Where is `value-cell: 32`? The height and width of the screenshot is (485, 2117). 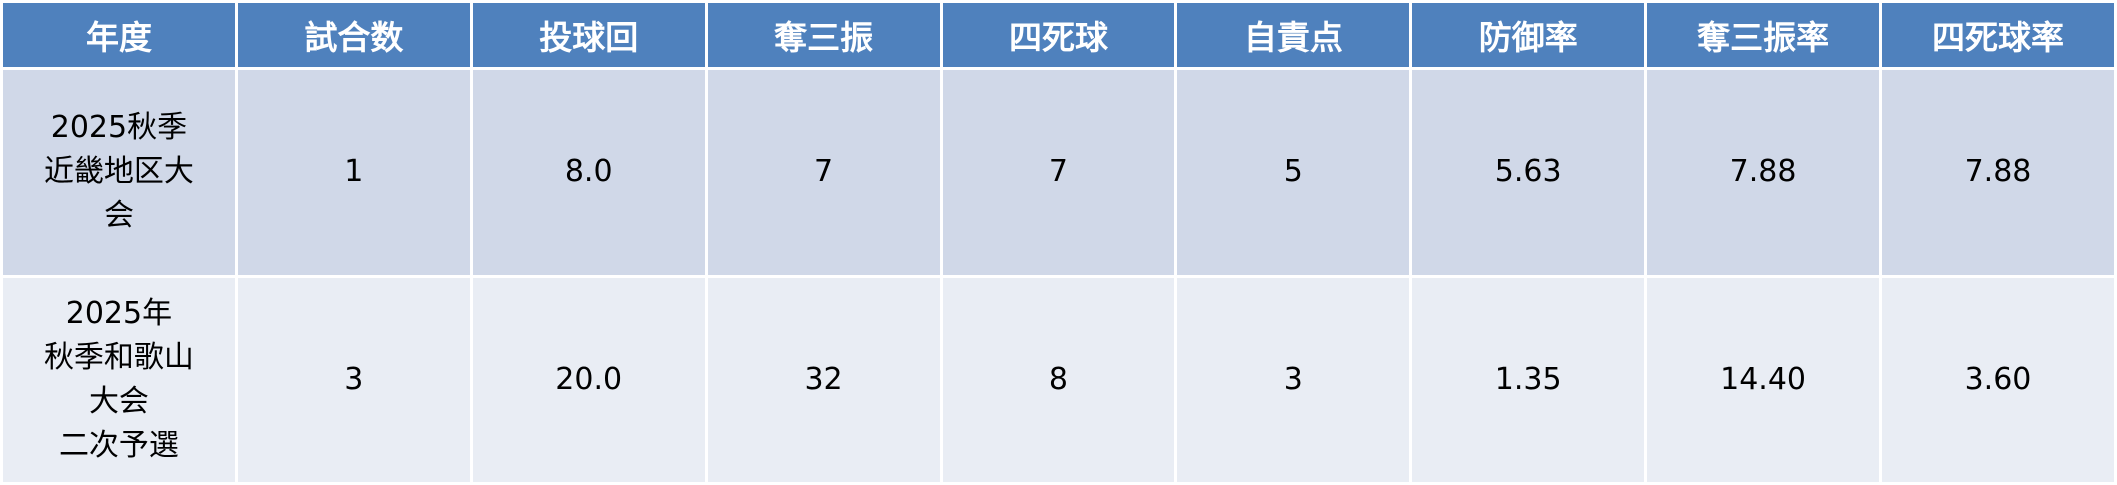 value-cell: 32 is located at coordinates (823, 379).